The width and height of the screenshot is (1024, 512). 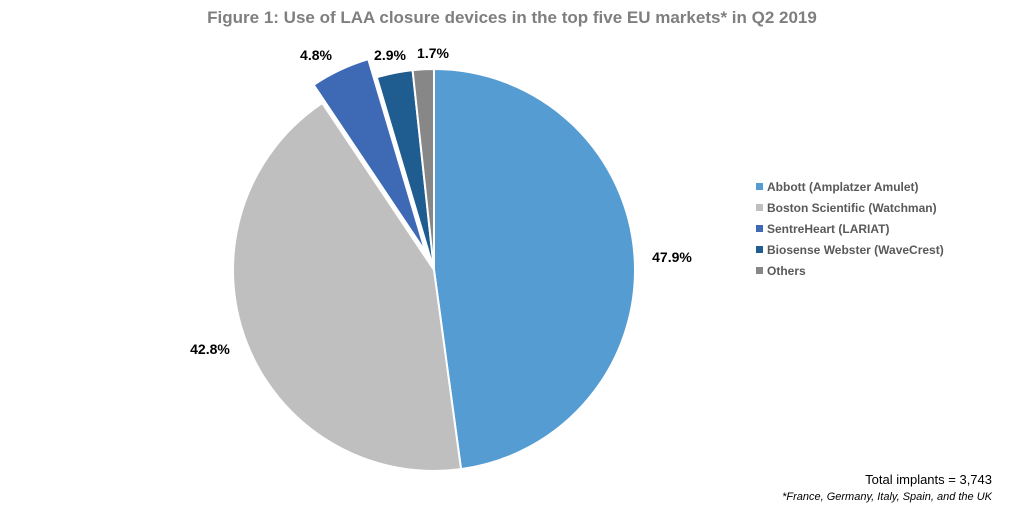 I want to click on legend-item-4: Others, so click(x=850, y=270).